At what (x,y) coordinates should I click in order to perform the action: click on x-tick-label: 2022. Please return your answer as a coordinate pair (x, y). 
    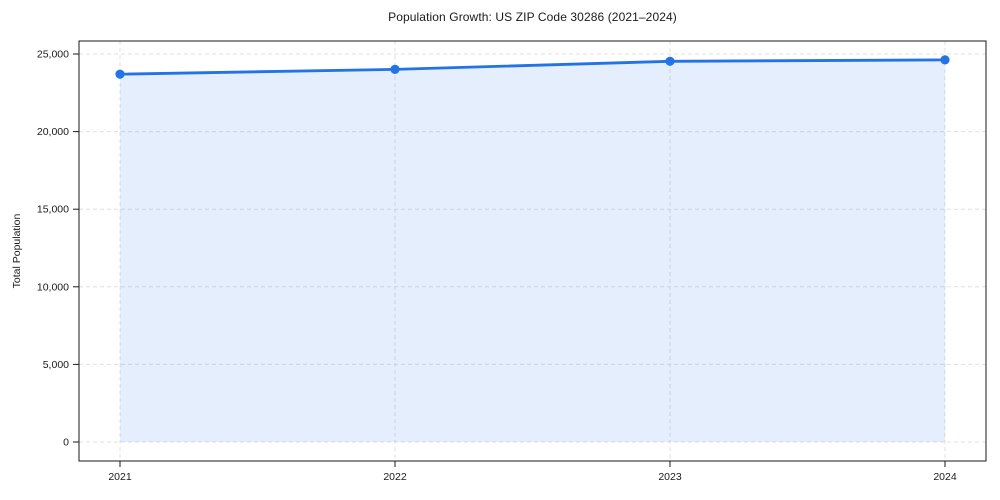
    Looking at the image, I should click on (395, 477).